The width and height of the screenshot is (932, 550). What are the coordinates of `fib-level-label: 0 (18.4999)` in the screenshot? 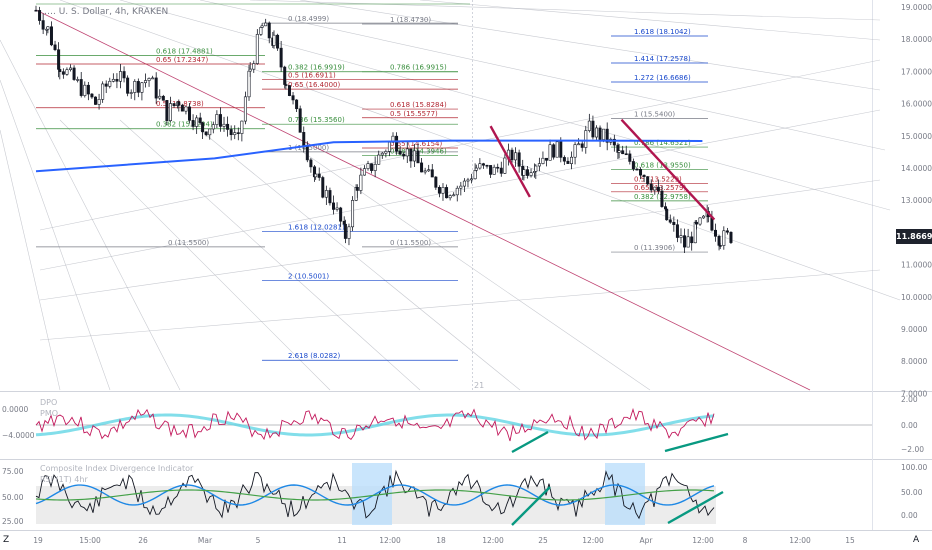 It's located at (308, 19).